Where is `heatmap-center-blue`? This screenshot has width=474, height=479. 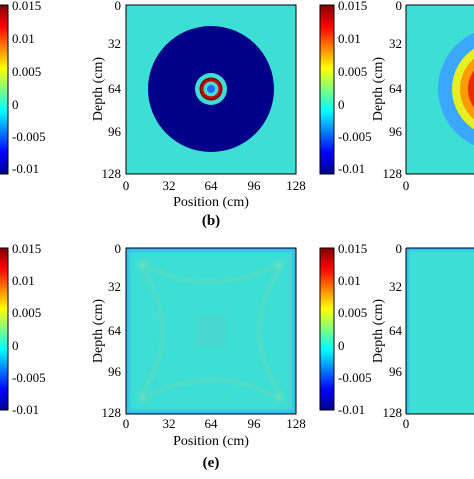
heatmap-center-blue is located at coordinates (211, 89).